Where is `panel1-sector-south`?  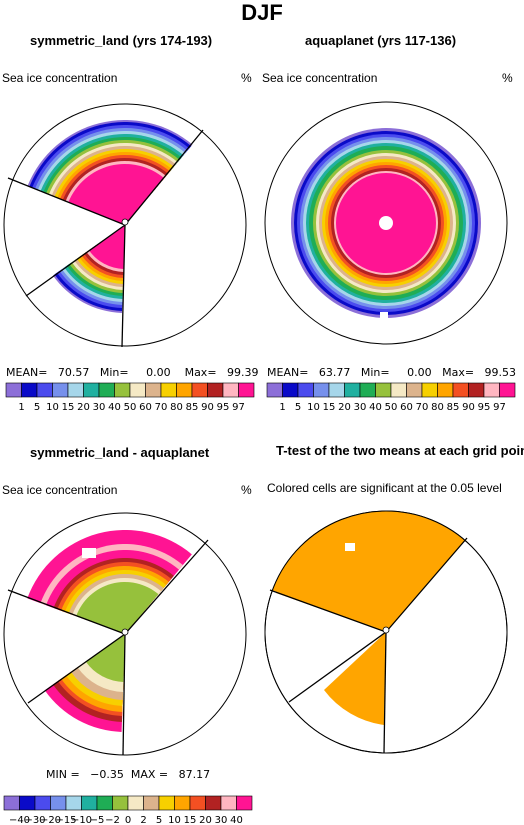 panel1-sector-south is located at coordinates (89, 269).